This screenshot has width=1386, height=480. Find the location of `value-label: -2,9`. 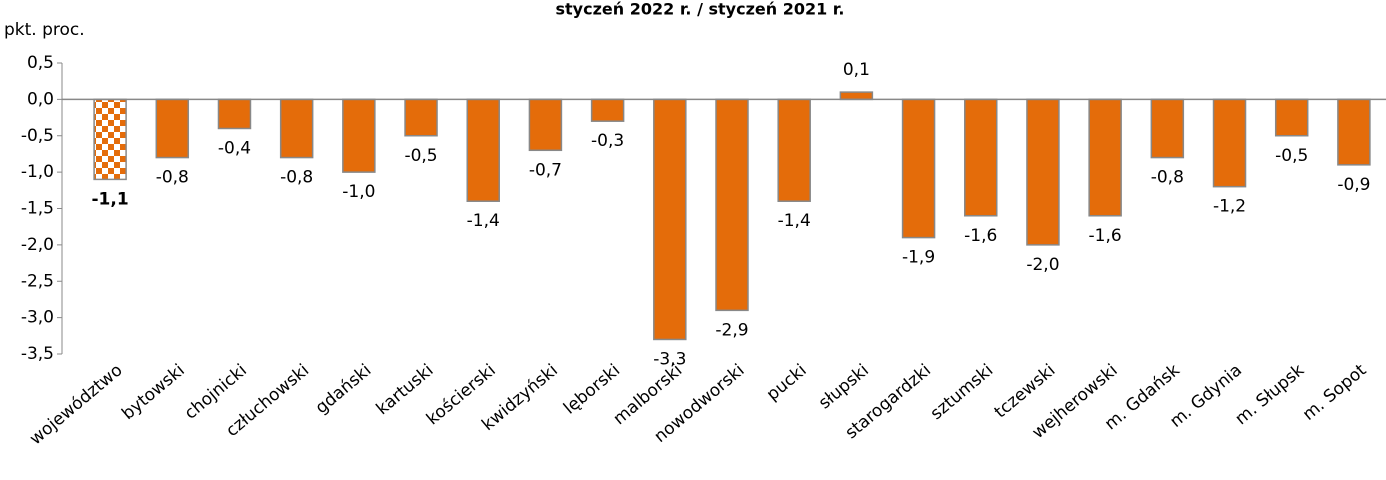

value-label: -2,9 is located at coordinates (731, 330).